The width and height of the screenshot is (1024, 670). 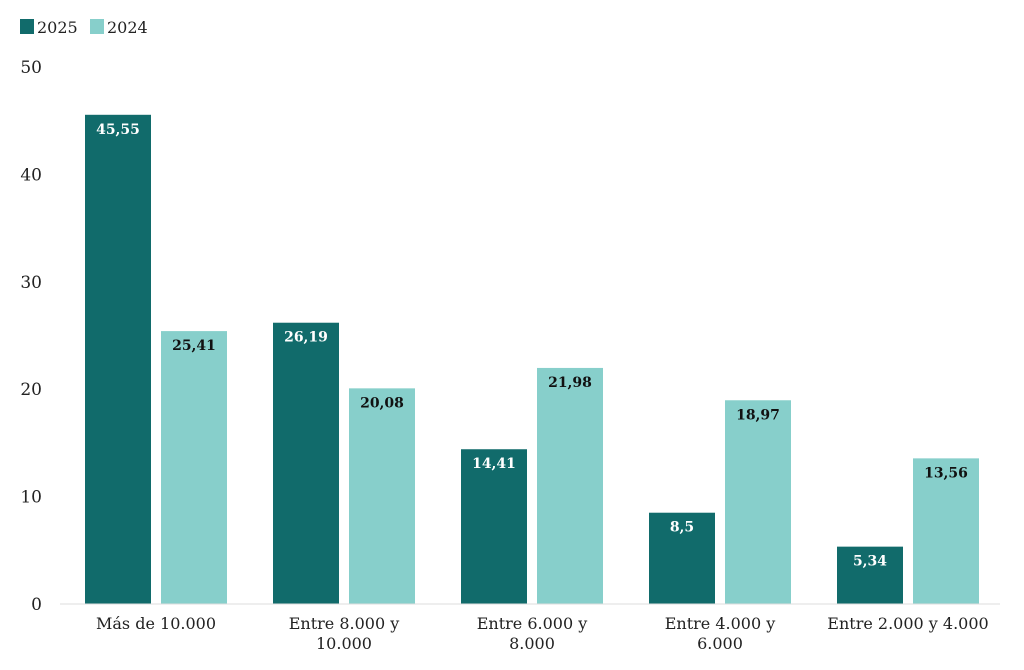 I want to click on legend-swatch-2025, so click(x=27, y=26).